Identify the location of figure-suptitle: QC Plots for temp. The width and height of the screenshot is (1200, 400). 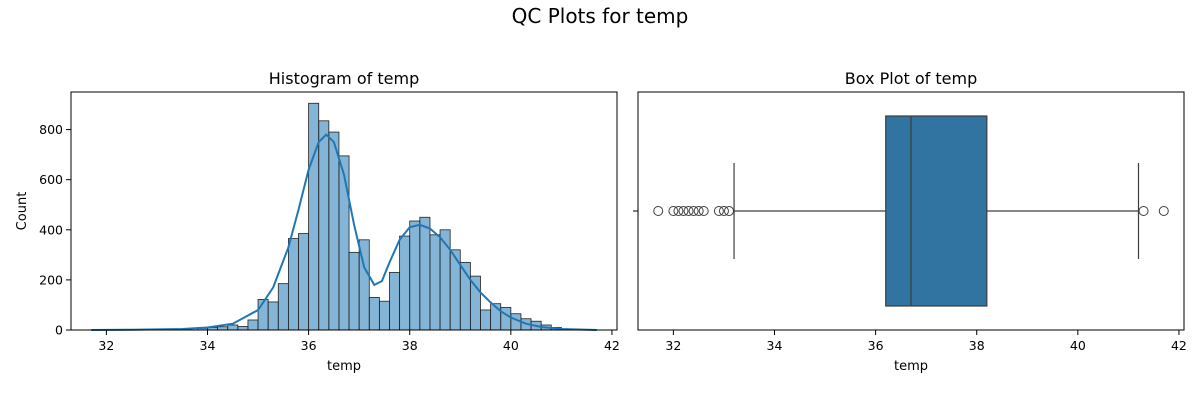
(600, 16).